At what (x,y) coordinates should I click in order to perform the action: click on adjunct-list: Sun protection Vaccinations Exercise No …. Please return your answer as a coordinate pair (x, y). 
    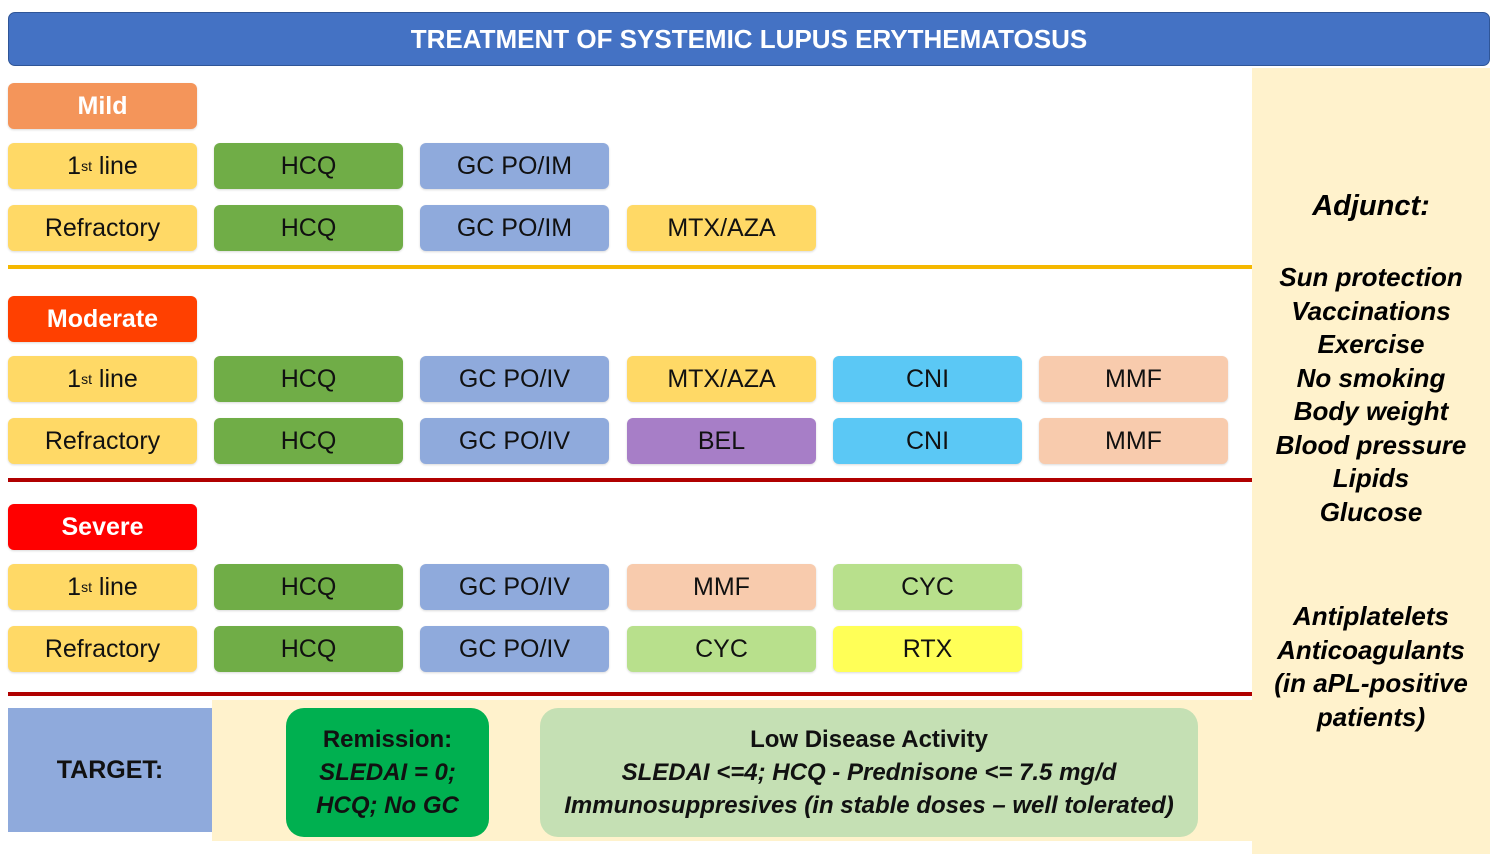
    Looking at the image, I should click on (1371, 395).